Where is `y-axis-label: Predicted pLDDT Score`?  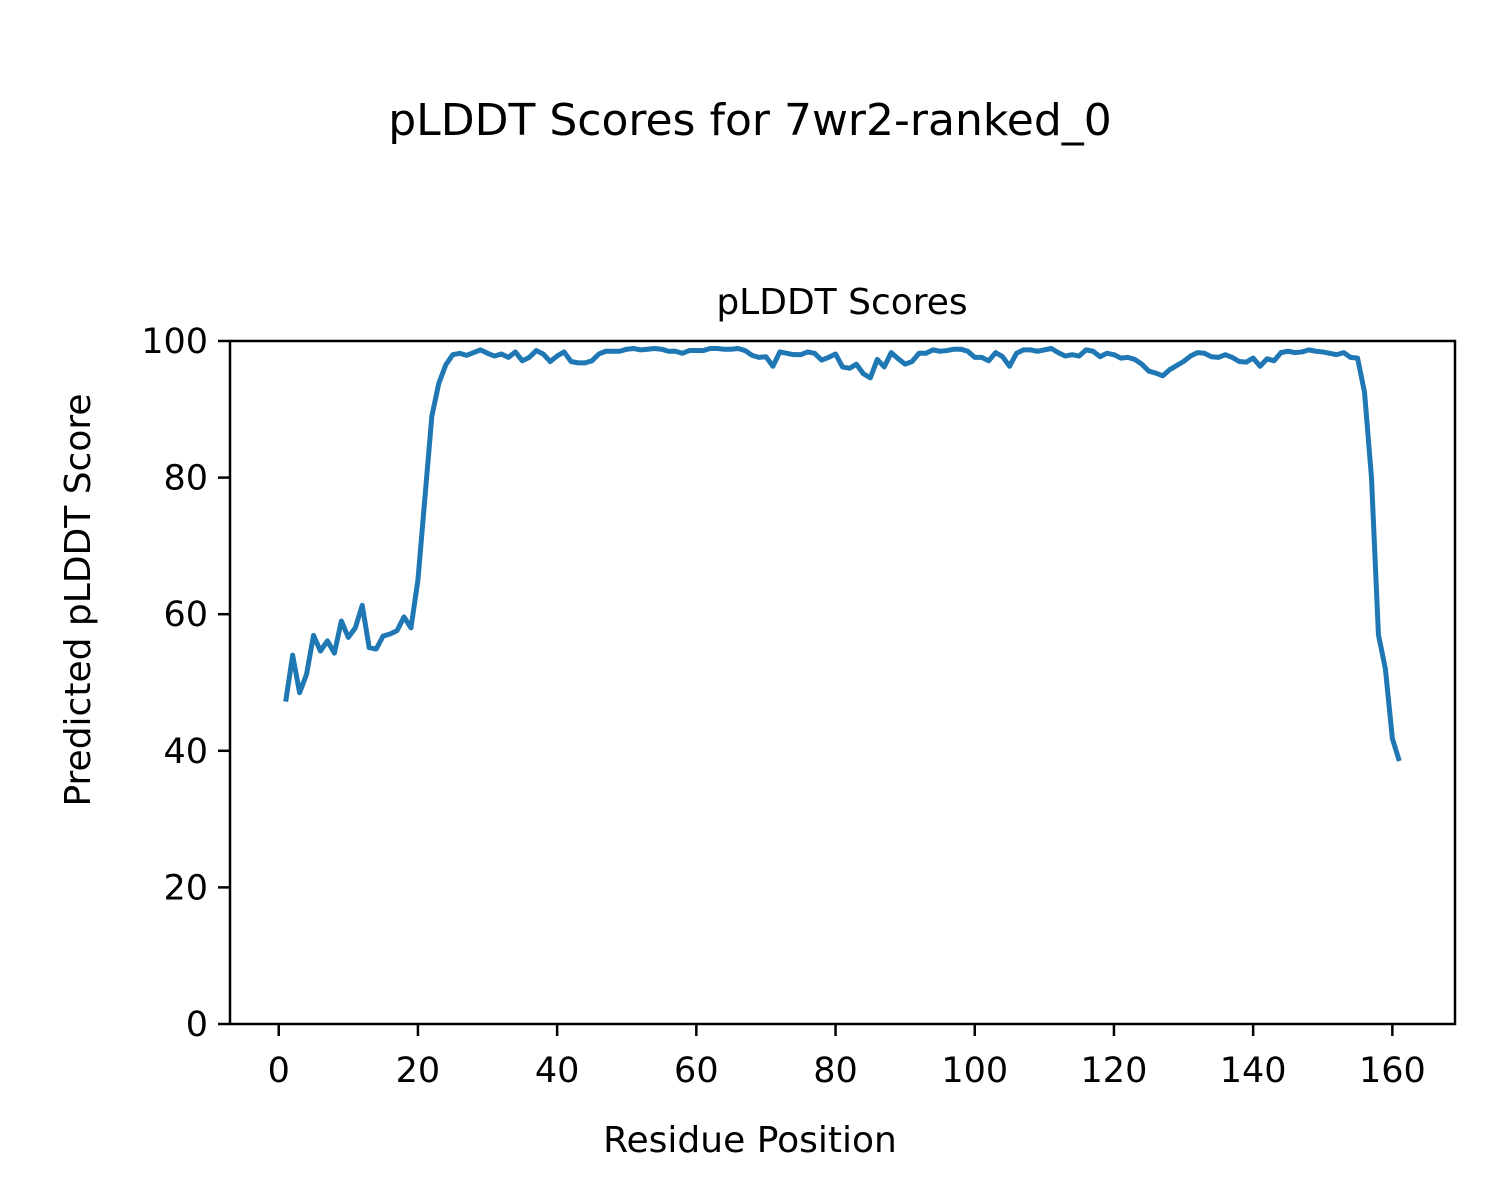 y-axis-label: Predicted pLDDT Score is located at coordinates (78, 599).